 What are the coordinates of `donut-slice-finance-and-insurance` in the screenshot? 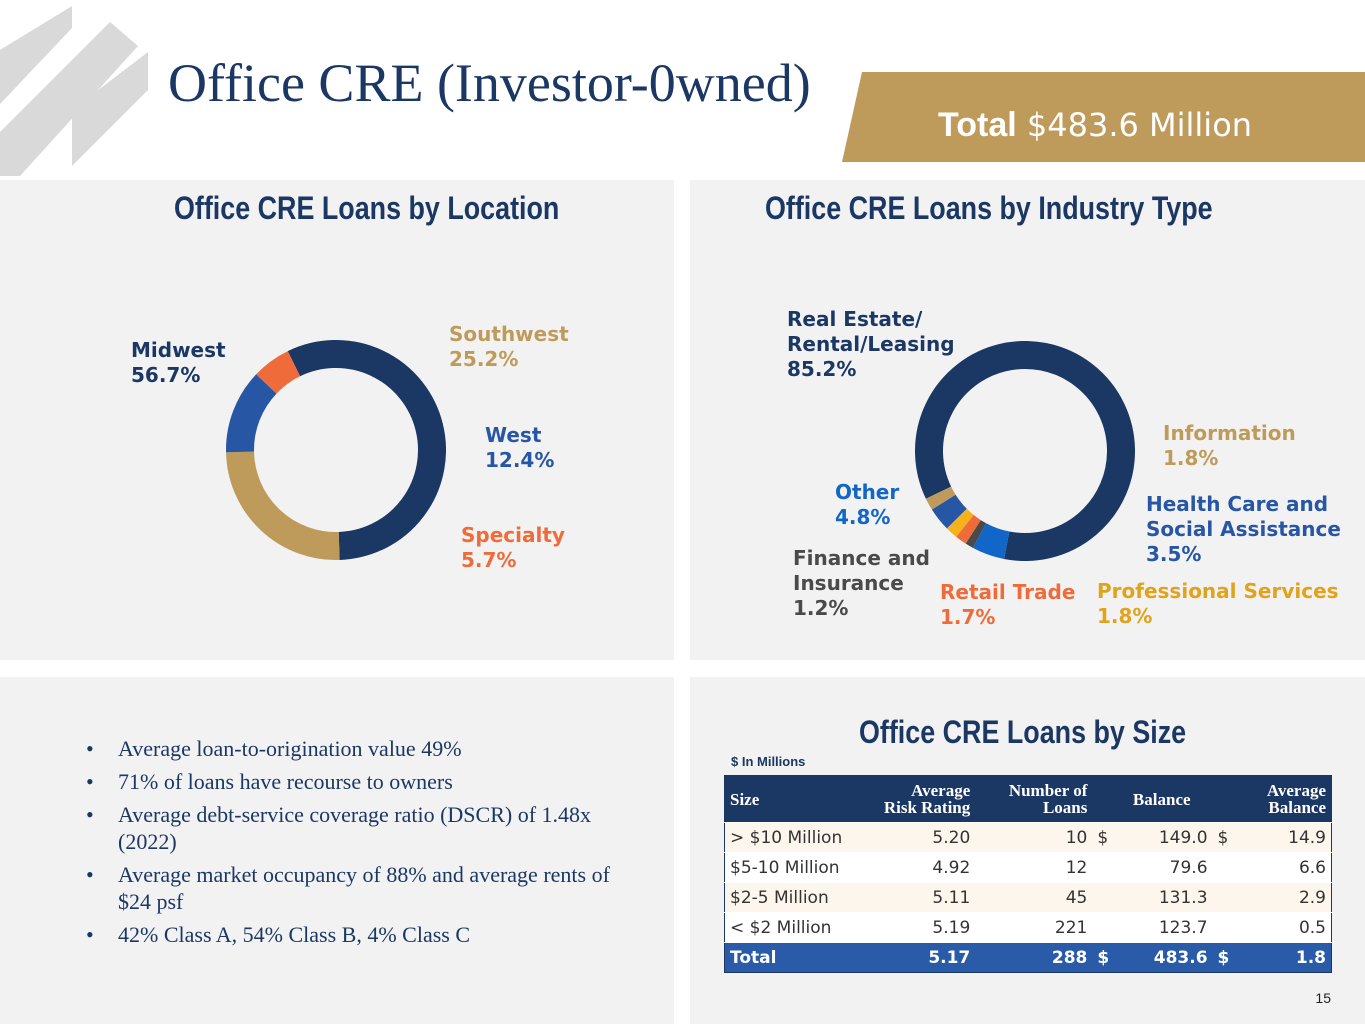 It's located at (976, 534).